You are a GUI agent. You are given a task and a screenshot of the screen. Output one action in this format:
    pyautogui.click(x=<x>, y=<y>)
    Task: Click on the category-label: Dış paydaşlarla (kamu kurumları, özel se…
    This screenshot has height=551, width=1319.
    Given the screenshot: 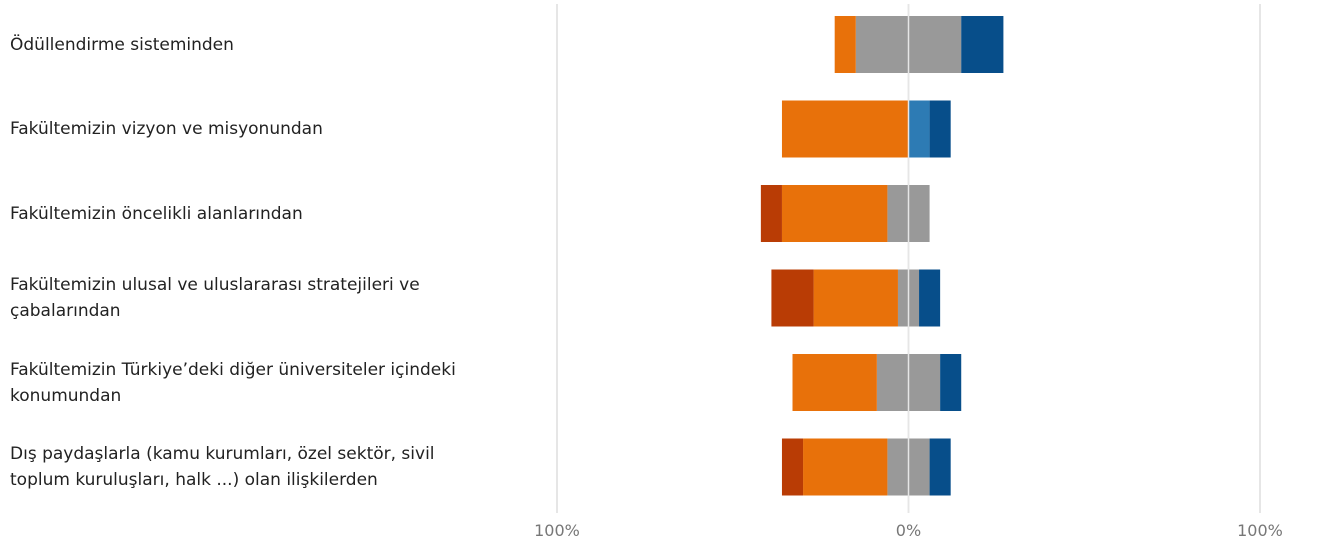 What is the action you would take?
    pyautogui.click(x=270, y=467)
    